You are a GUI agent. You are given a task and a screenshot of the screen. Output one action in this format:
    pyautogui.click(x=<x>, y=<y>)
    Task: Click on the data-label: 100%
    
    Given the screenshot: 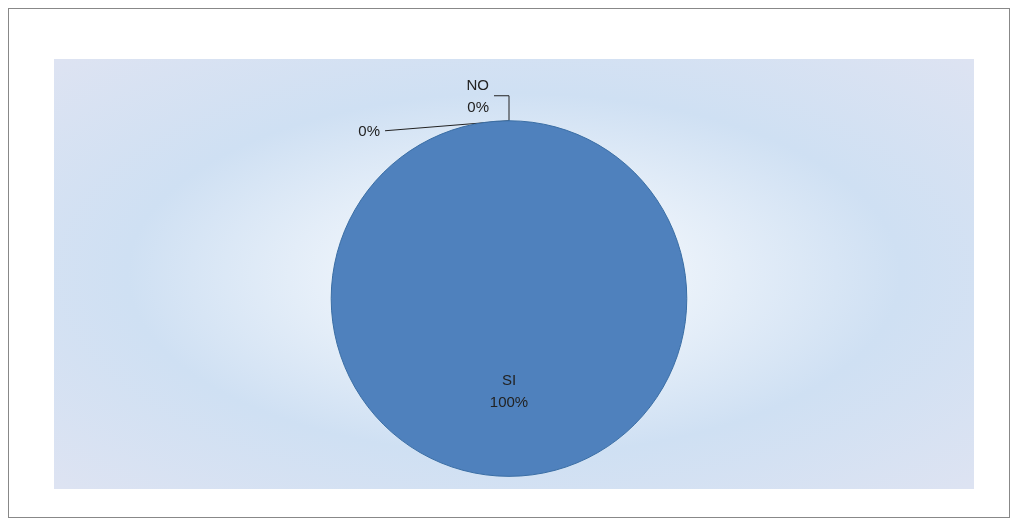 What is the action you would take?
    pyautogui.click(x=509, y=401)
    